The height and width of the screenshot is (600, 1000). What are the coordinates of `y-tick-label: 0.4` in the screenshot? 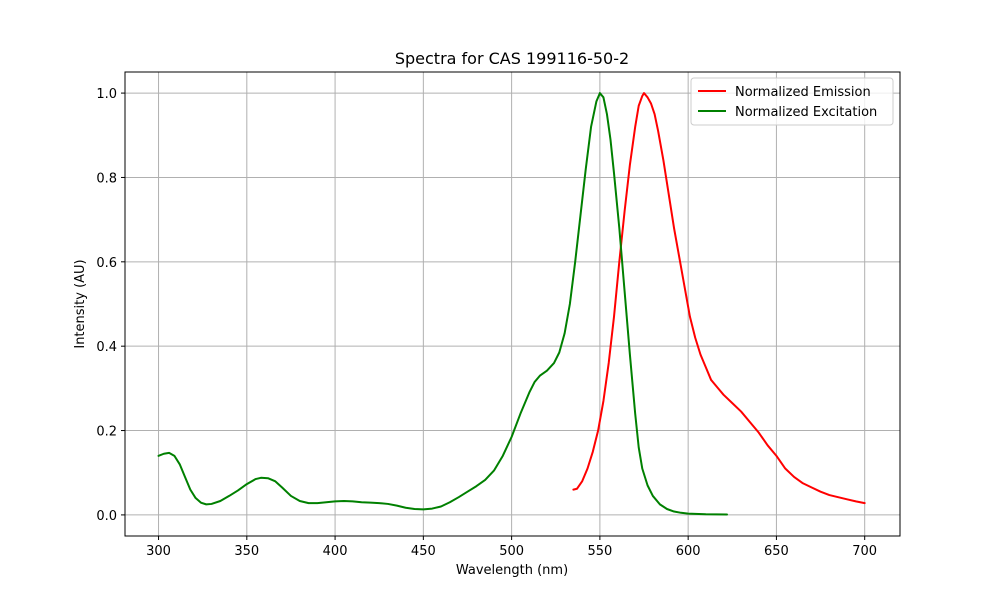 It's located at (106, 347).